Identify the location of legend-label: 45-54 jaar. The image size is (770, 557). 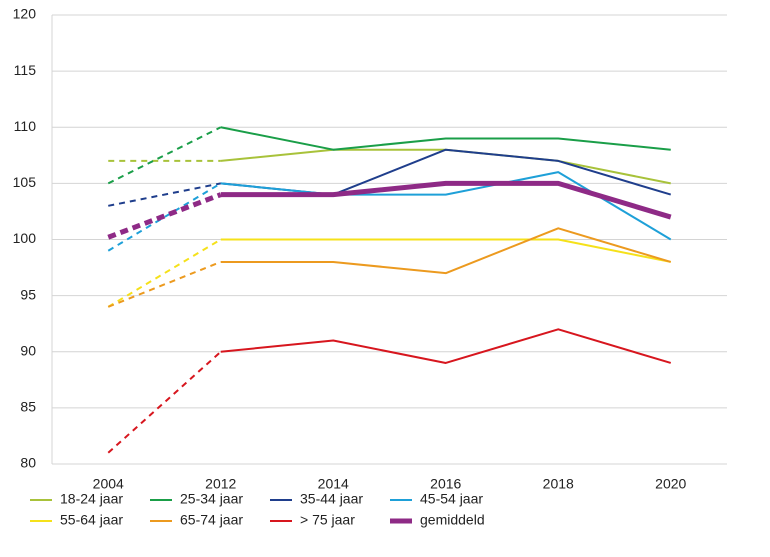
(451, 499).